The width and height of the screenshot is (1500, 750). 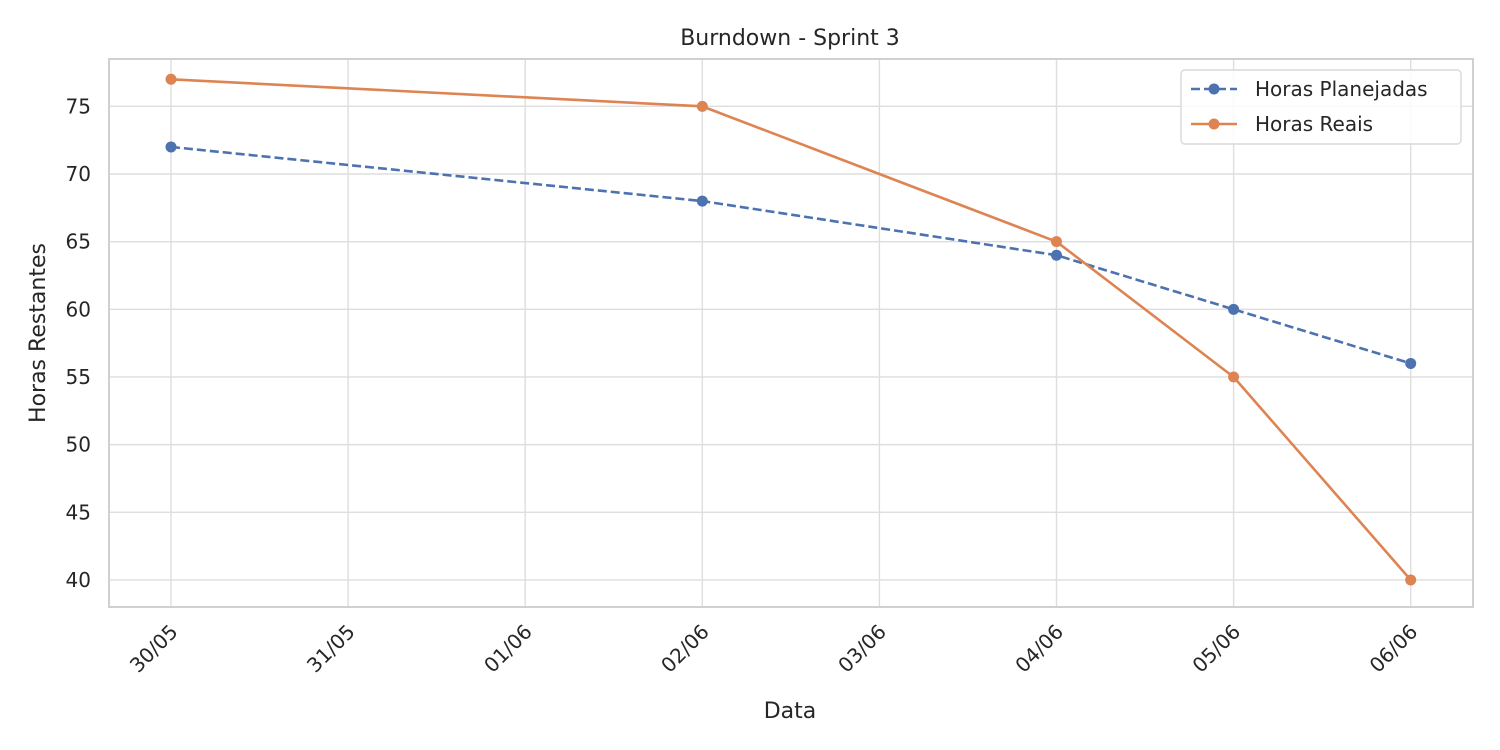 I want to click on y-tick-label: 65, so click(x=78, y=242).